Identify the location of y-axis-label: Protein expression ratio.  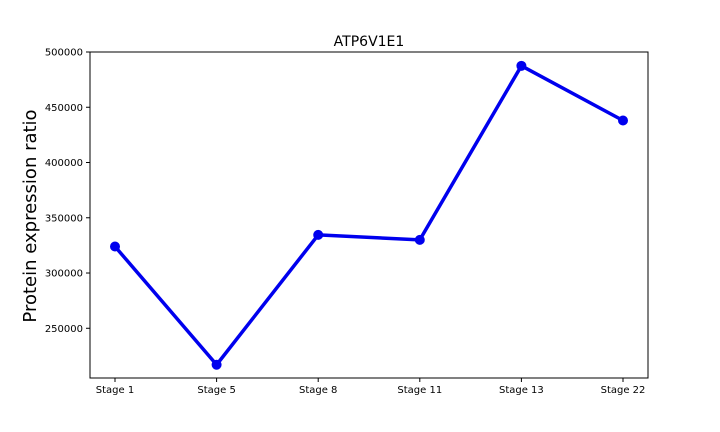
(30, 215).